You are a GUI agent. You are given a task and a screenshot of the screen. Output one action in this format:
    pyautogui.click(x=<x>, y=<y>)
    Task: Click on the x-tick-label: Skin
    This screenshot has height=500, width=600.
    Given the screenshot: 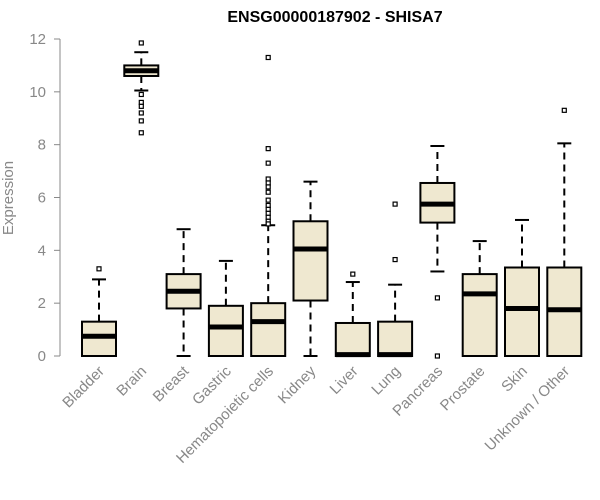 What is the action you would take?
    pyautogui.click(x=514, y=379)
    